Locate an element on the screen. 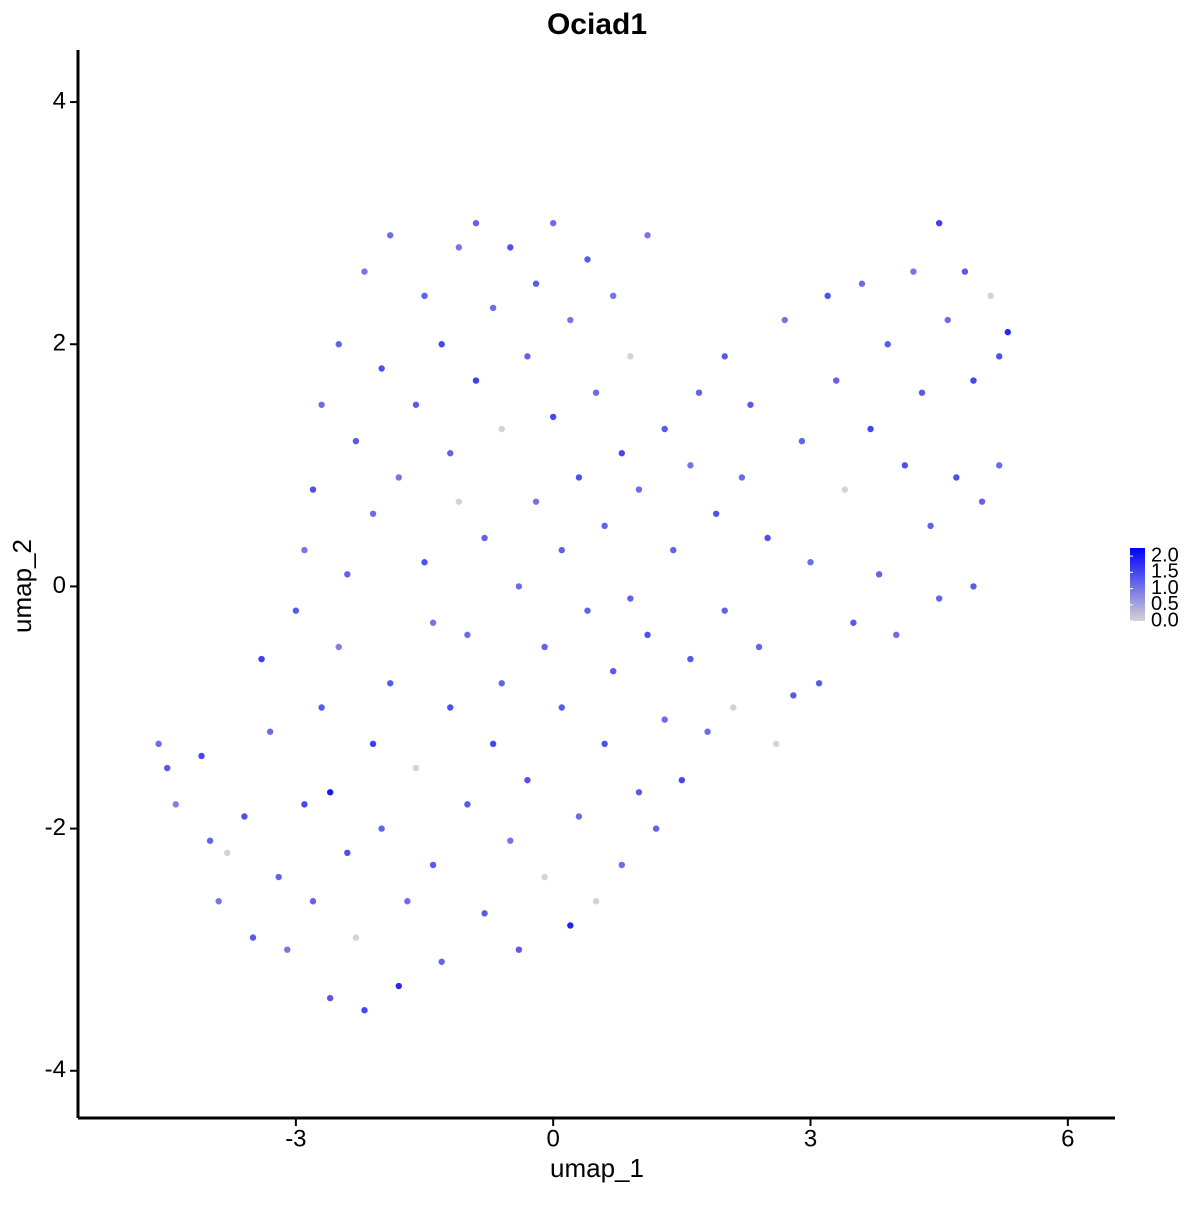 This screenshot has width=1200, height=1205. colorbar-tick-label: 1.0 is located at coordinates (1165, 588).